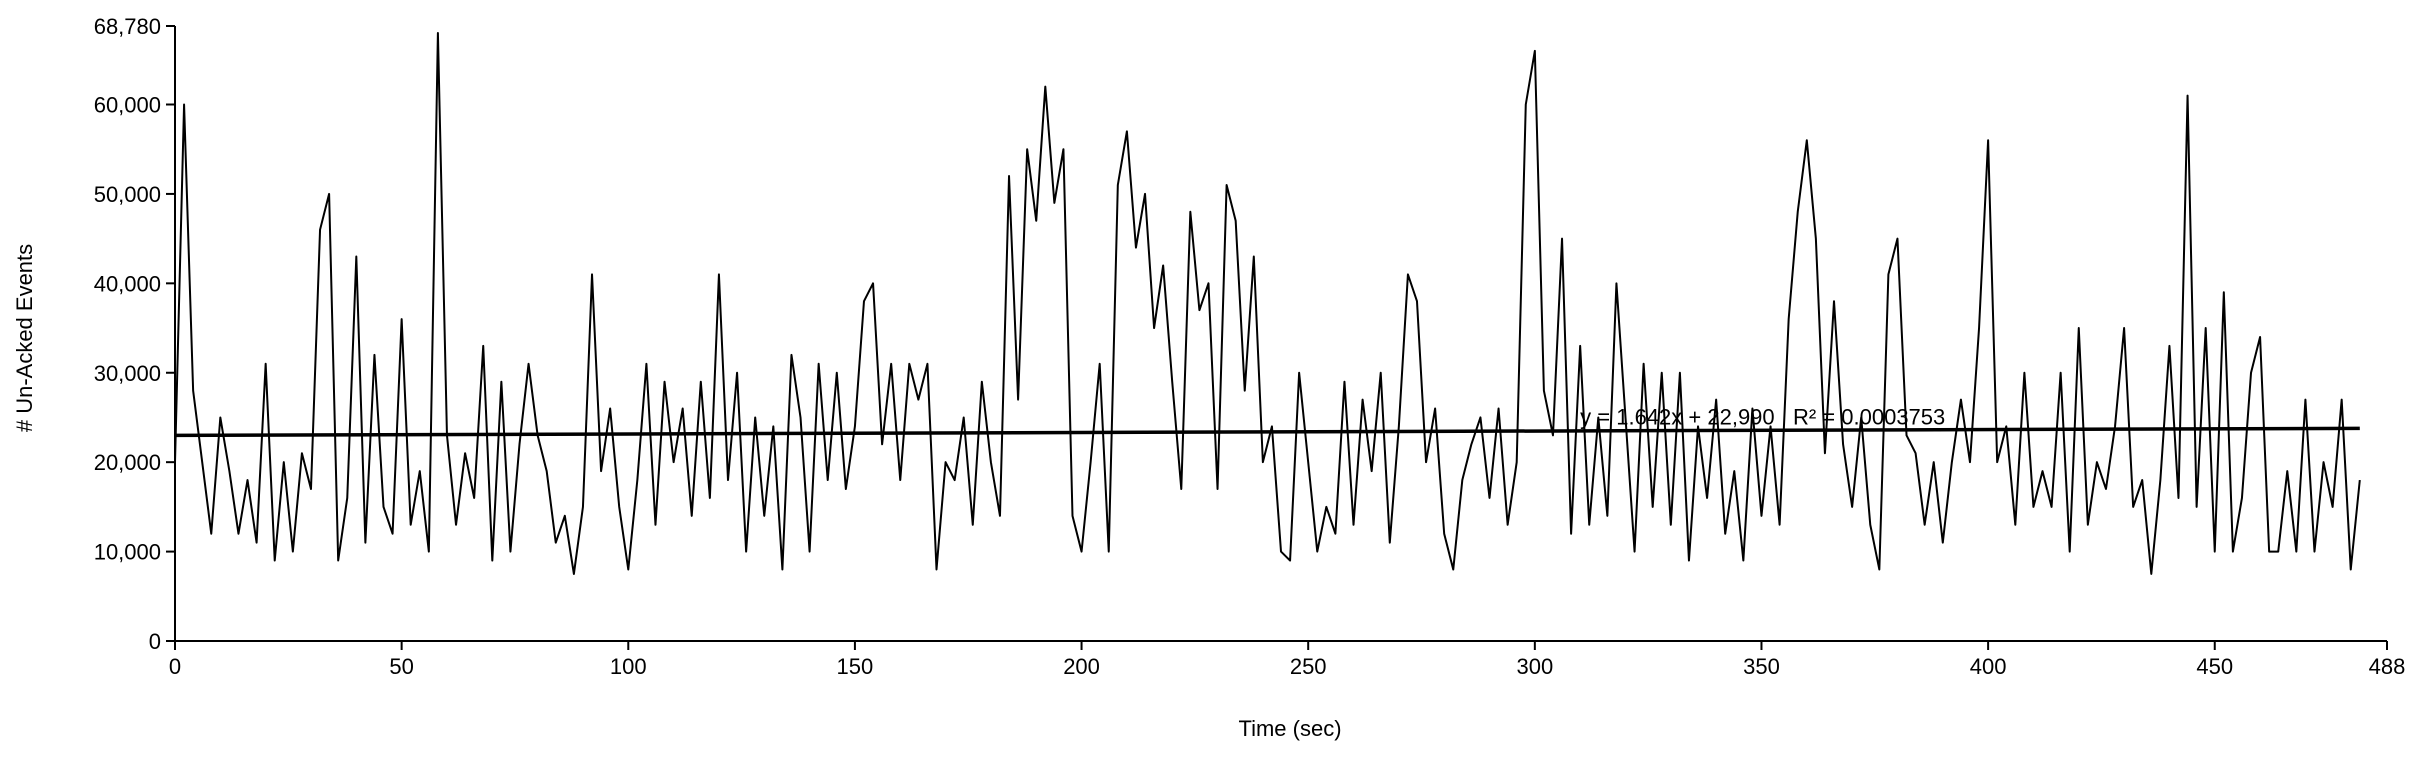 The image size is (2422, 762). What do you see at coordinates (1081, 666) in the screenshot?
I see `x-tick-label: 200` at bounding box center [1081, 666].